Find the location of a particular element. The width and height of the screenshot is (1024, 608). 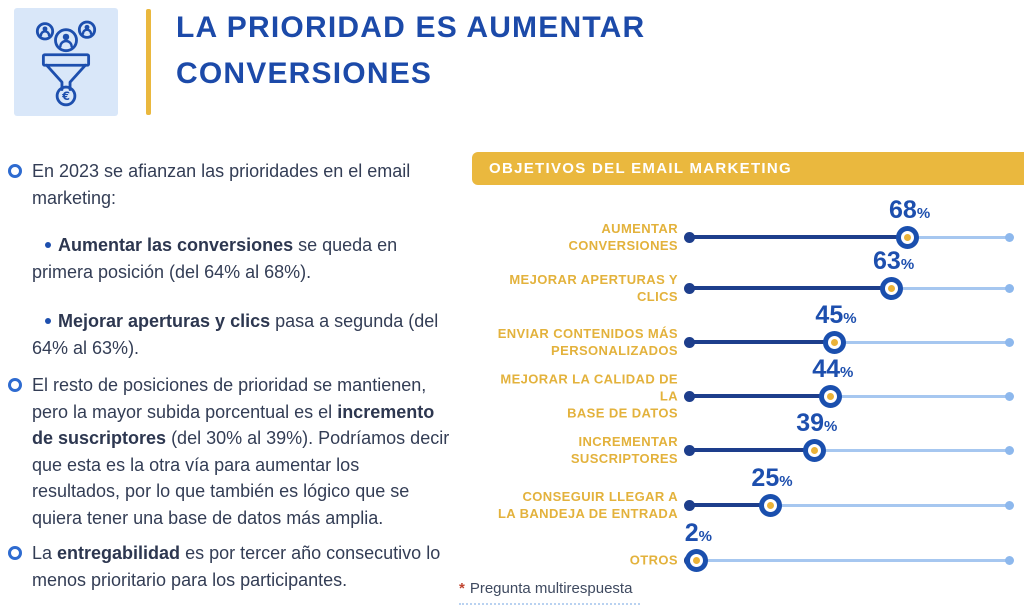

category-label-line: CLICS is located at coordinates (657, 296).